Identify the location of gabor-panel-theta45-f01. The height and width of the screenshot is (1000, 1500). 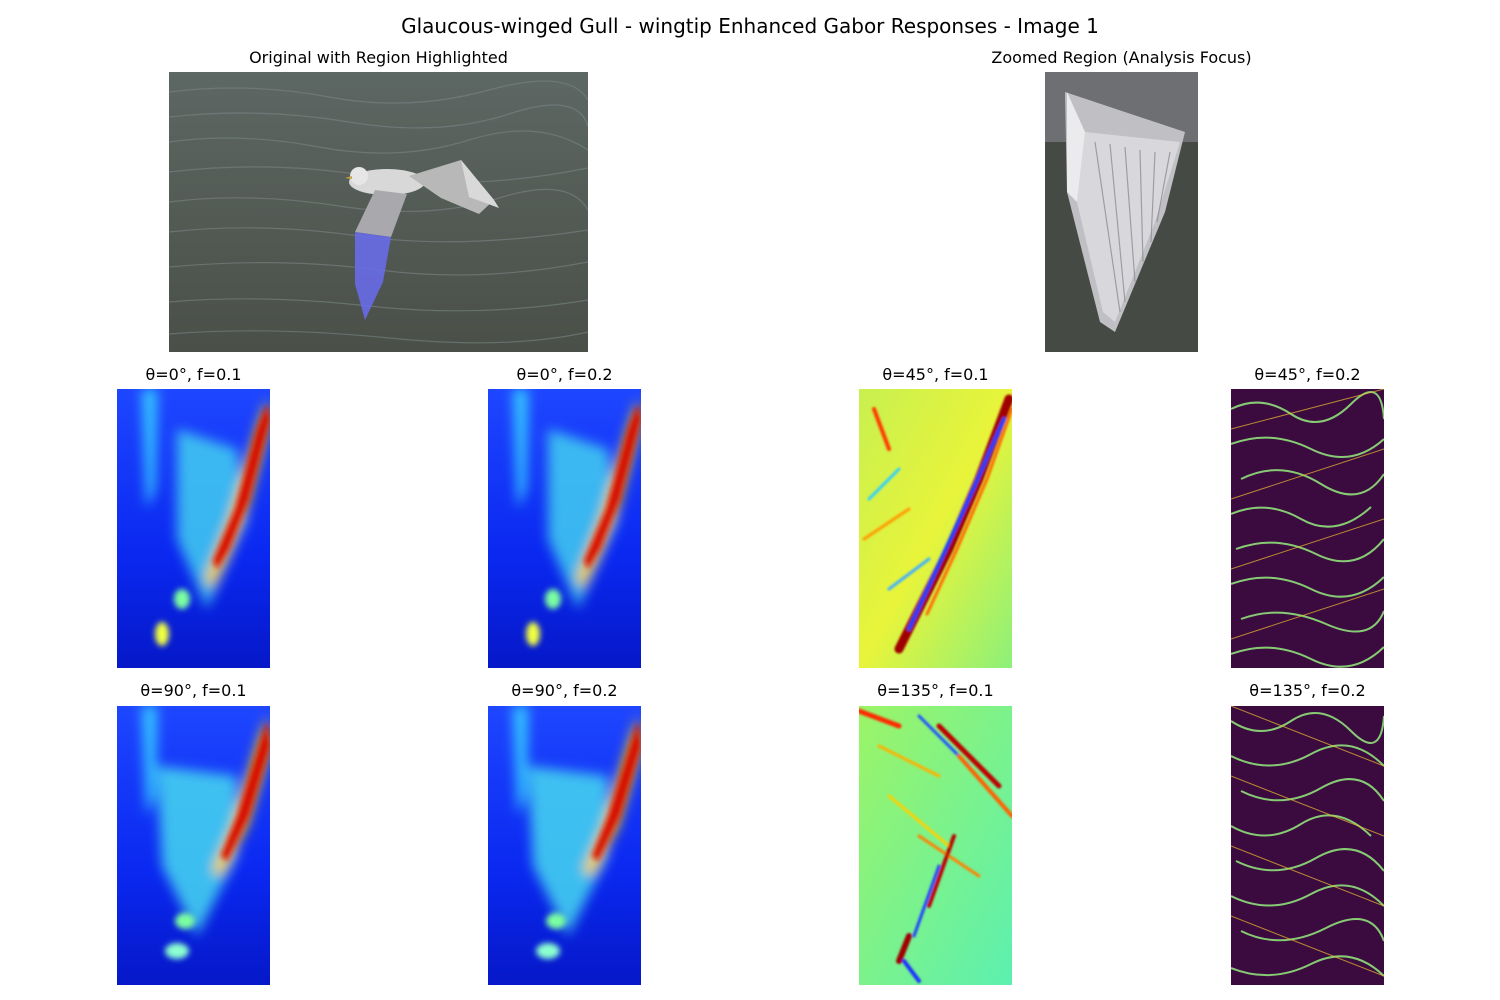
(935, 528).